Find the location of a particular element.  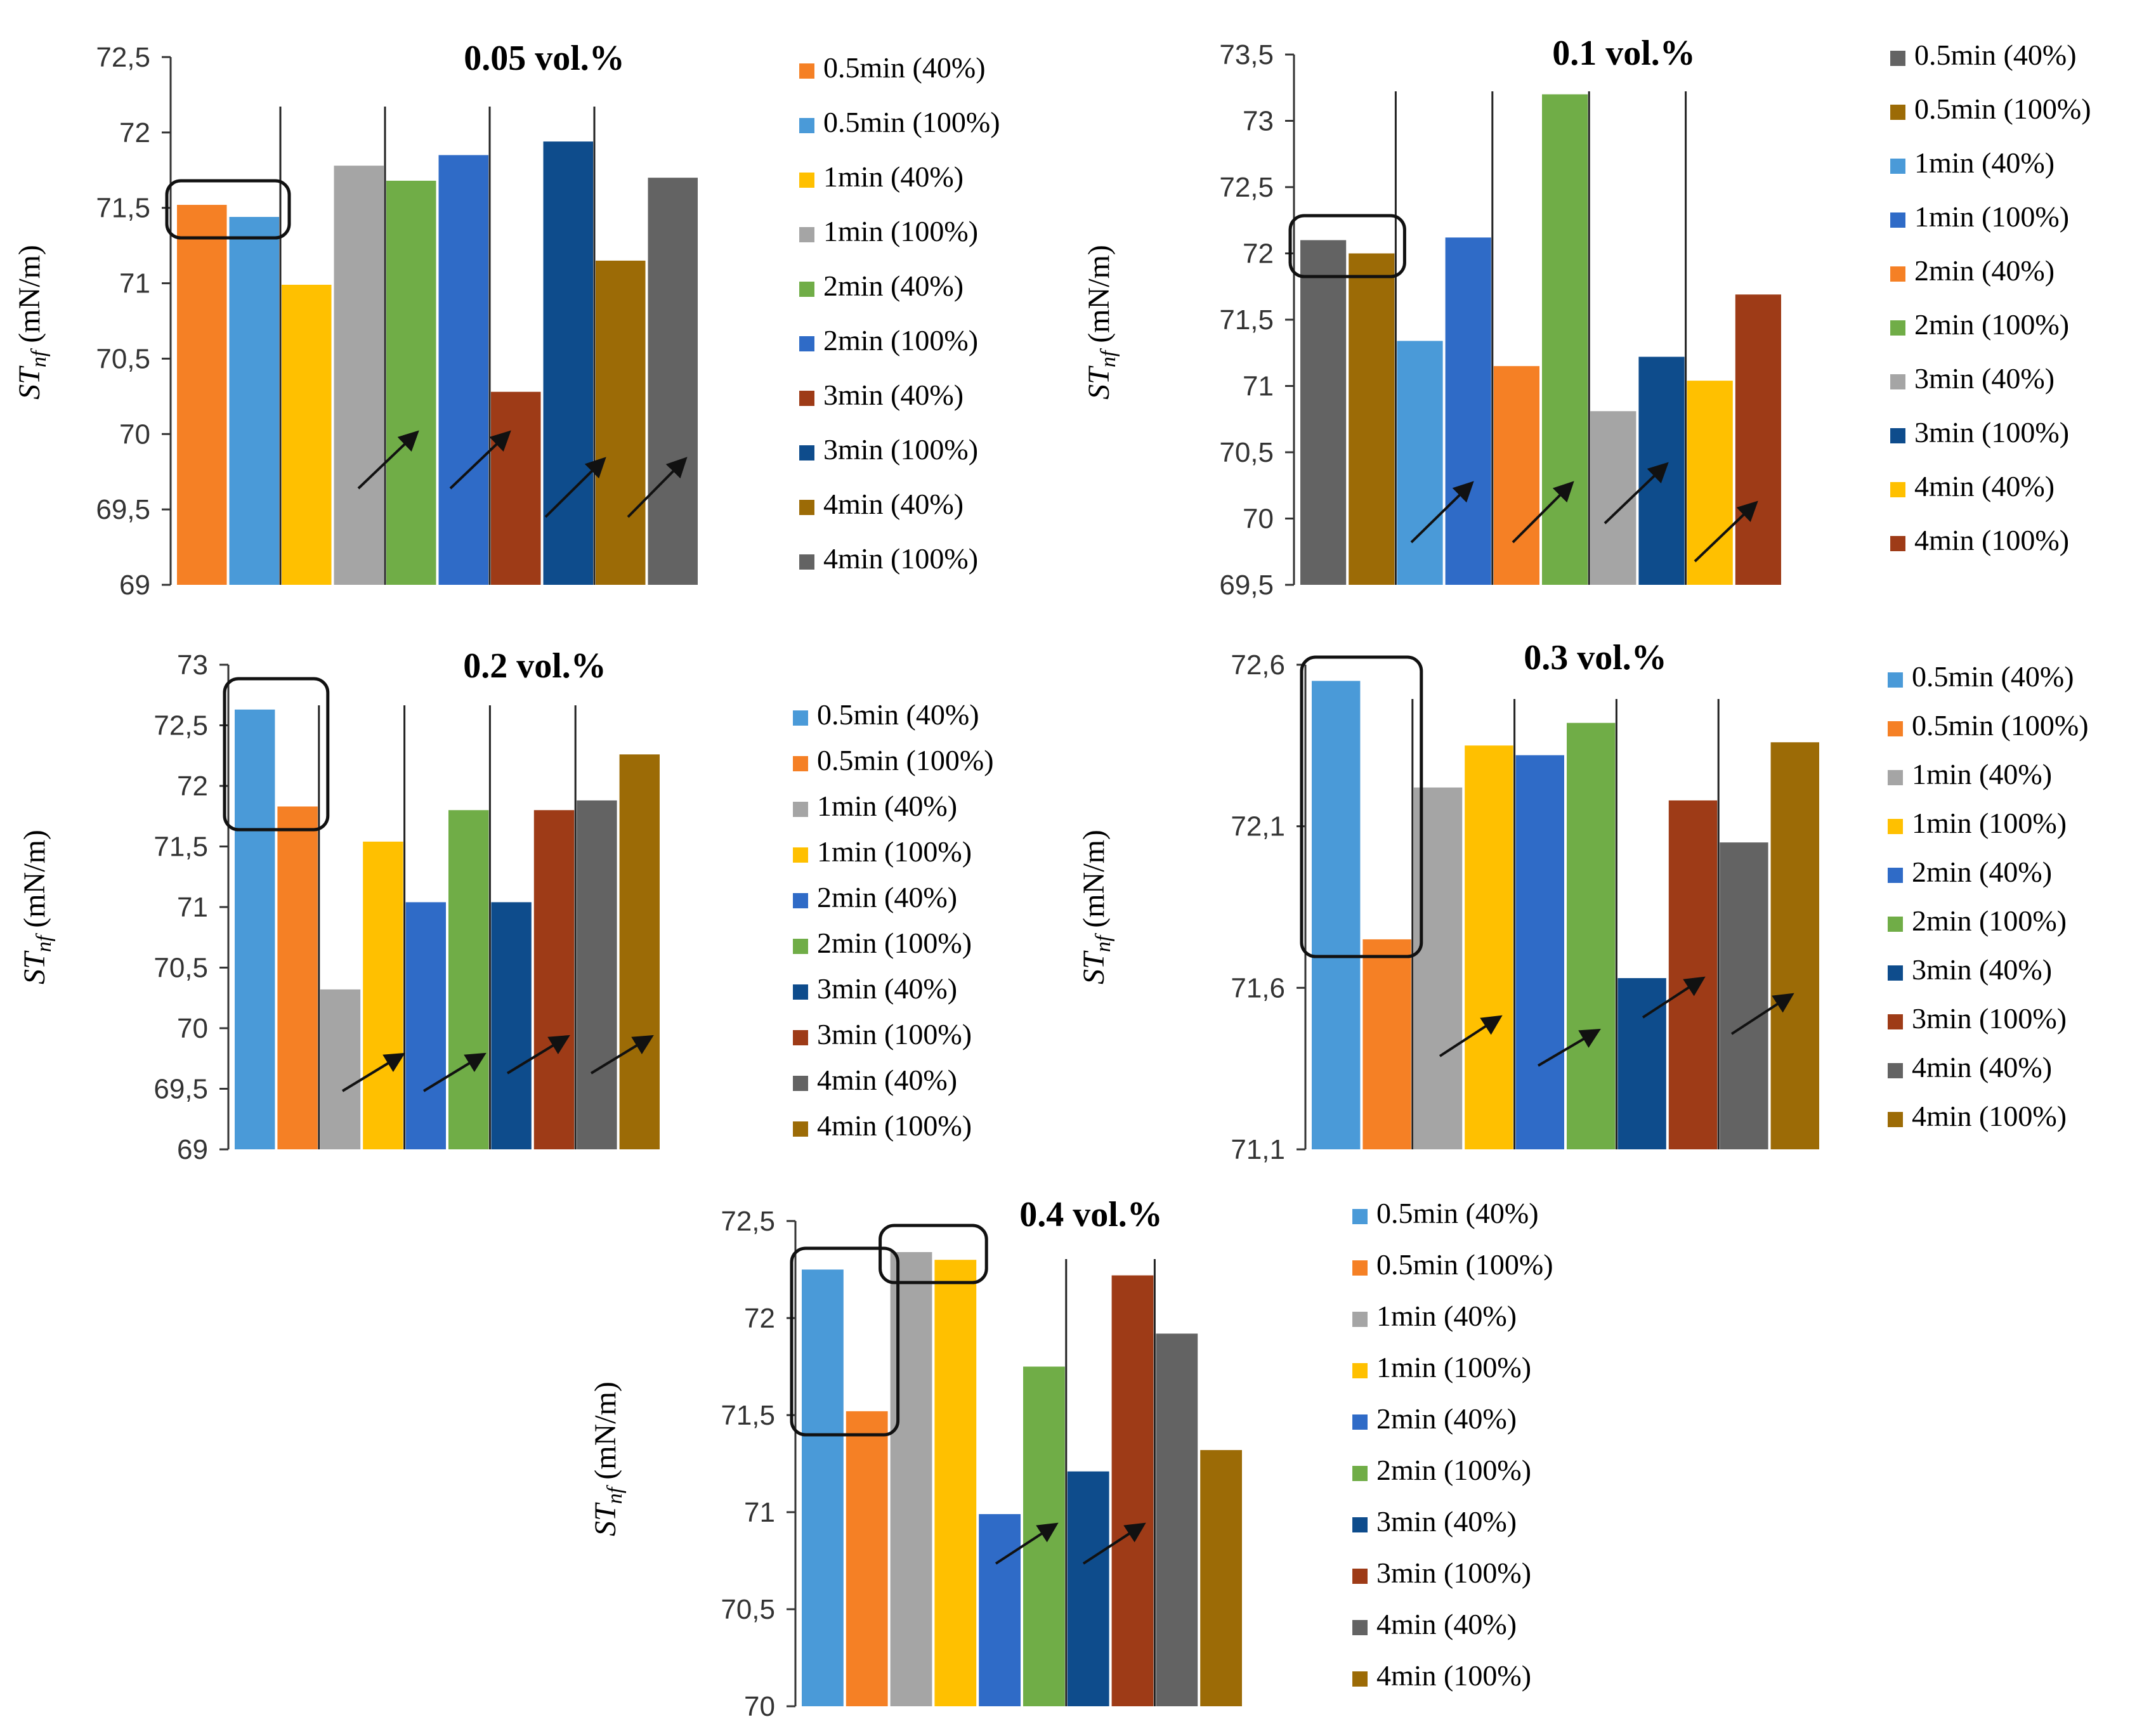

y-tick-label: 69 is located at coordinates (134, 585).